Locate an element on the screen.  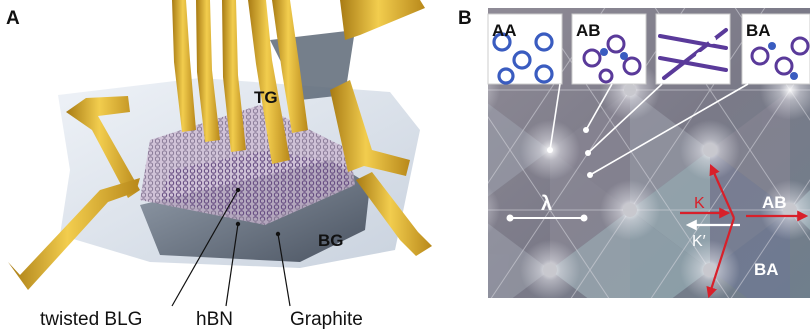
label-hbn: hBN is located at coordinates (214, 319).